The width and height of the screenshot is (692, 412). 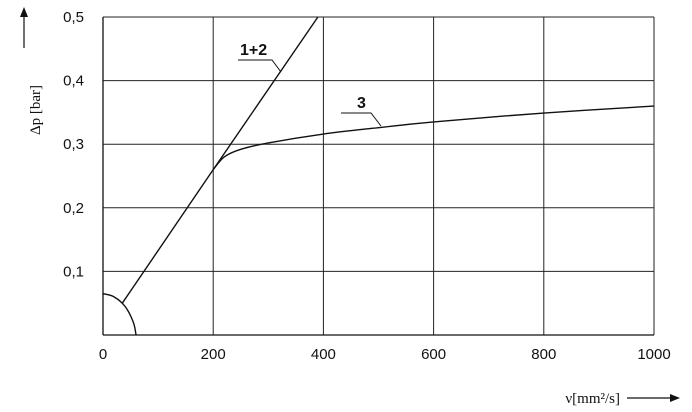 I want to click on series-label-1-2: 1+2, so click(x=253, y=50).